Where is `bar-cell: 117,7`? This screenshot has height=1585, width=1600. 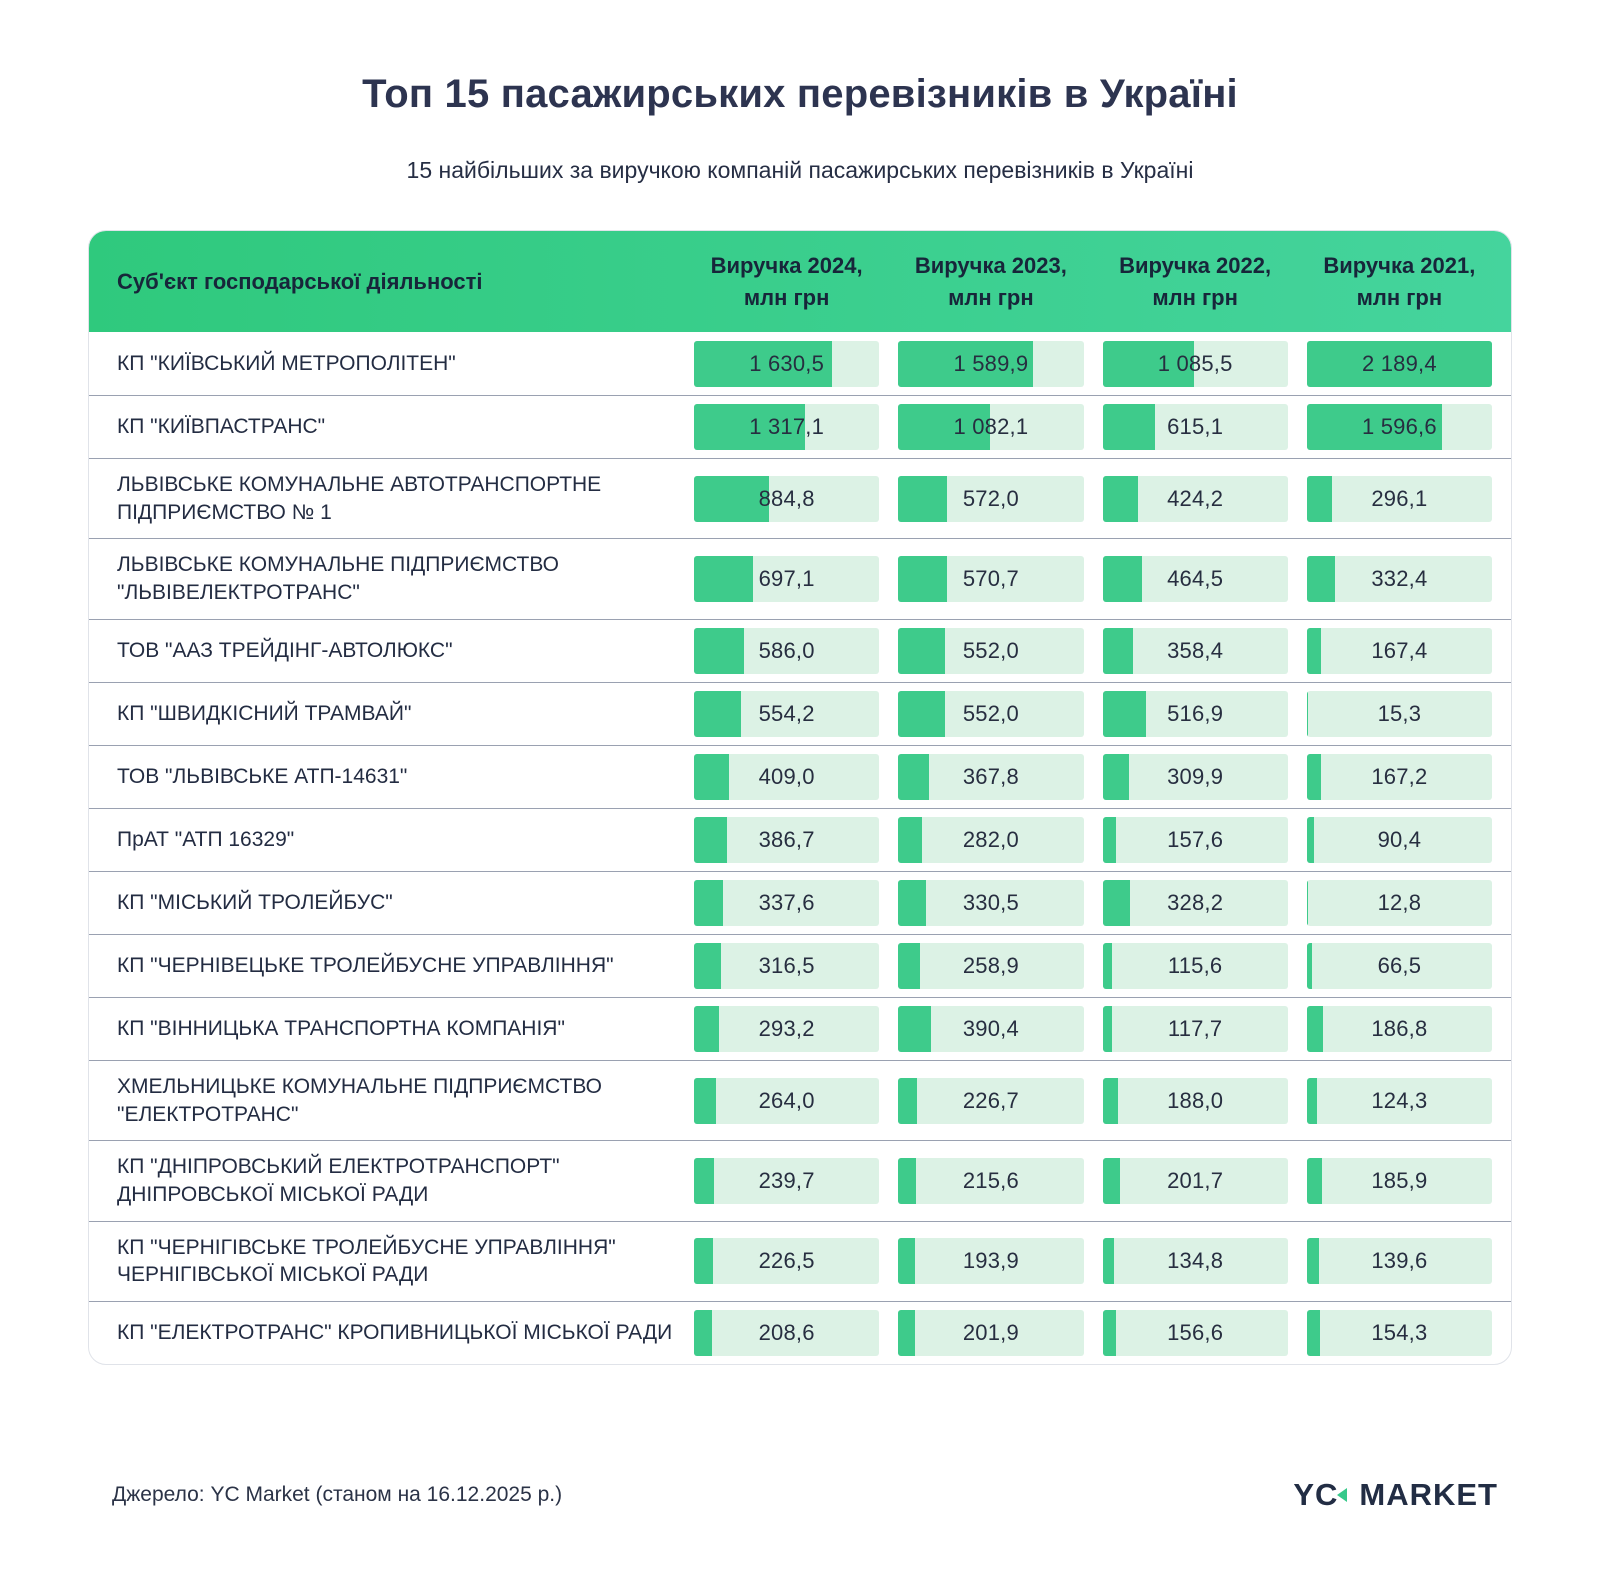
bar-cell: 117,7 is located at coordinates (1204, 1028).